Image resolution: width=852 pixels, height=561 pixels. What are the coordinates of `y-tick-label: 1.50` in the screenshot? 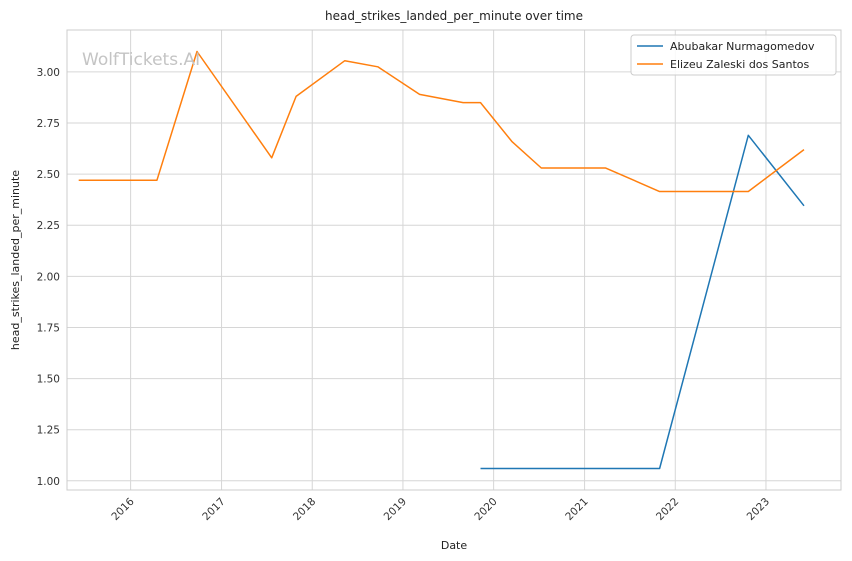 It's located at (48, 380).